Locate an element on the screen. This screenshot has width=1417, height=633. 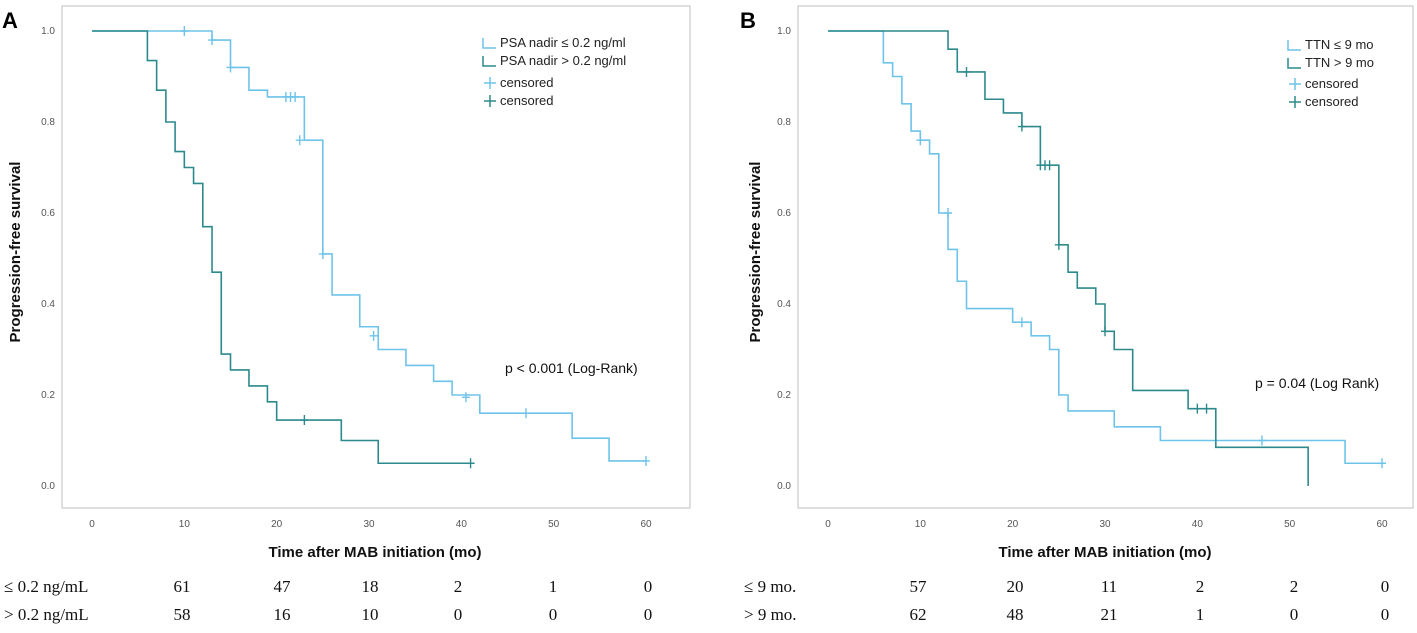
p-value-annotation: p < 0.001 (Log-Rank) is located at coordinates (571, 368).